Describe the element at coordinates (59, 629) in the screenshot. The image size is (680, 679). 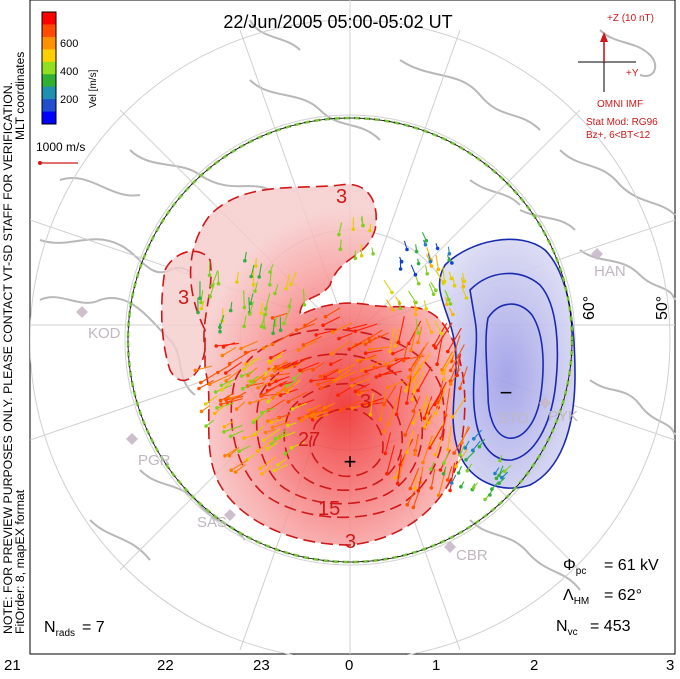
I see `svg-text: Nrads` at that location.